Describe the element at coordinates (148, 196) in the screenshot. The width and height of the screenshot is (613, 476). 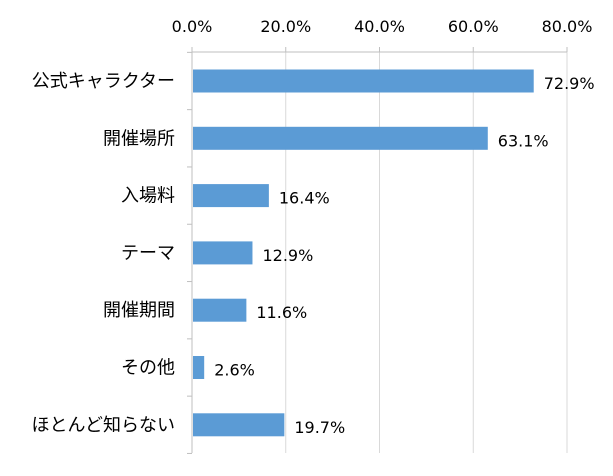
I see `category-label: 入場料` at that location.